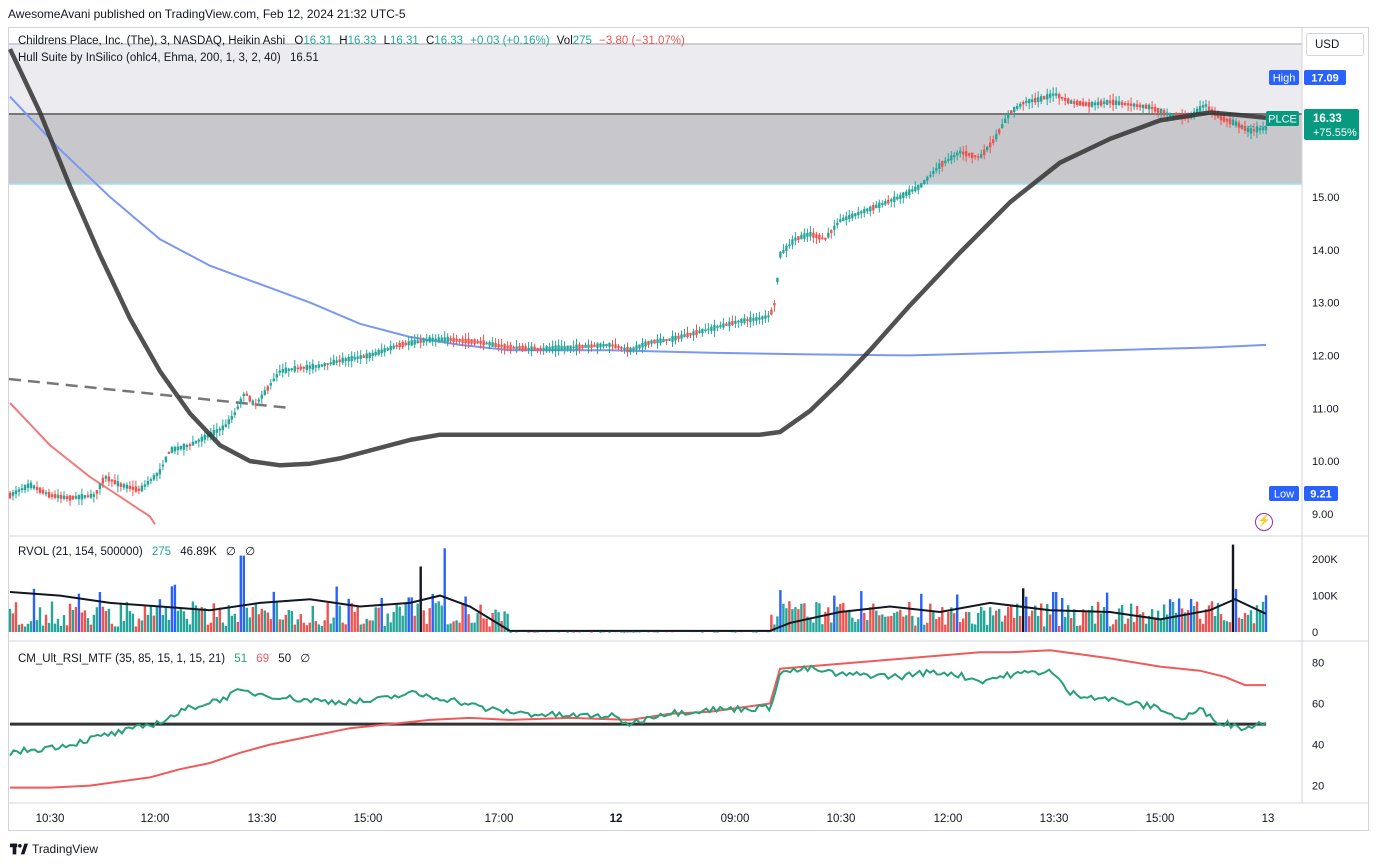  Describe the element at coordinates (1264, 522) in the screenshot. I see `flash-icon: ⚡` at that location.